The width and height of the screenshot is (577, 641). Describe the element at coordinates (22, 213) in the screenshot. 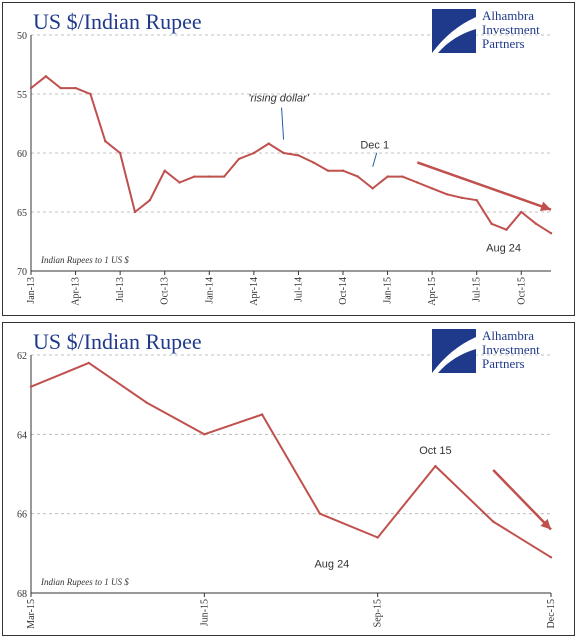

I see `y-tick-label-65: 65` at that location.